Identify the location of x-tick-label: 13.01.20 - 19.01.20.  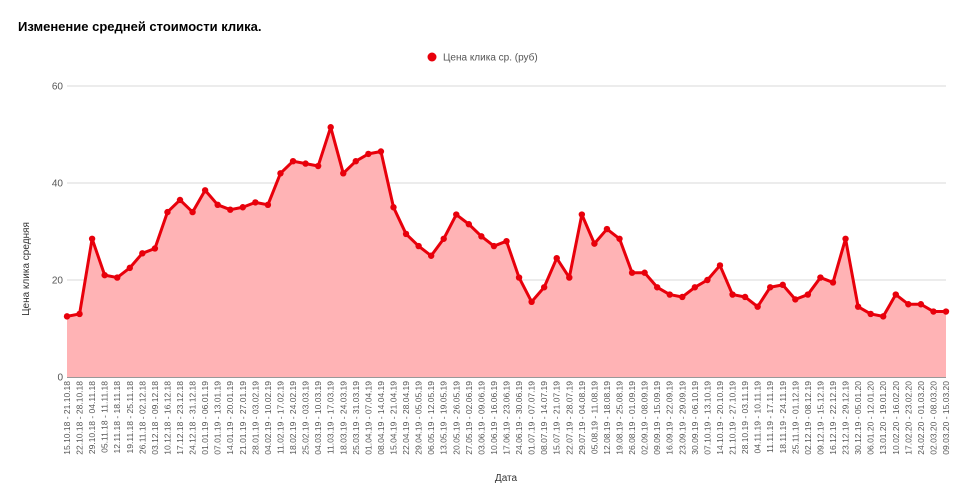
(883, 418).